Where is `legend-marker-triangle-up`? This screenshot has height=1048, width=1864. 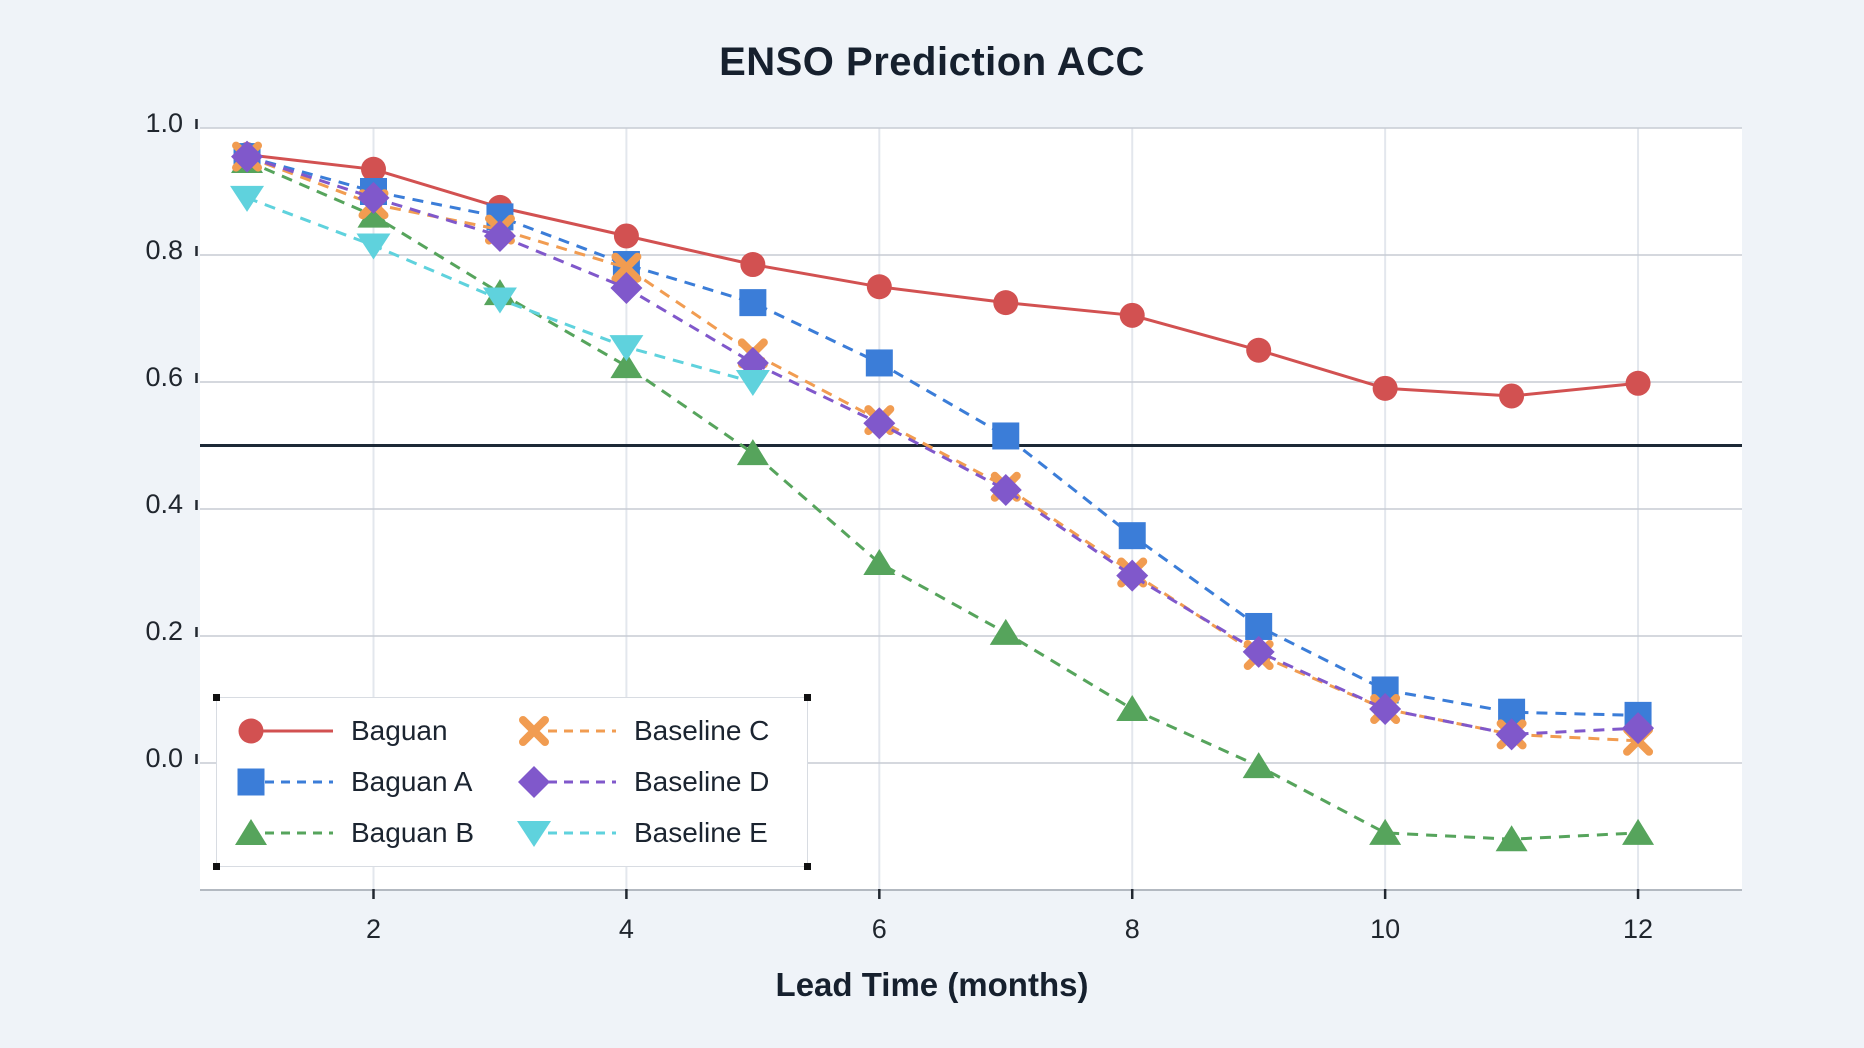
legend-marker-triangle-up is located at coordinates (284, 831).